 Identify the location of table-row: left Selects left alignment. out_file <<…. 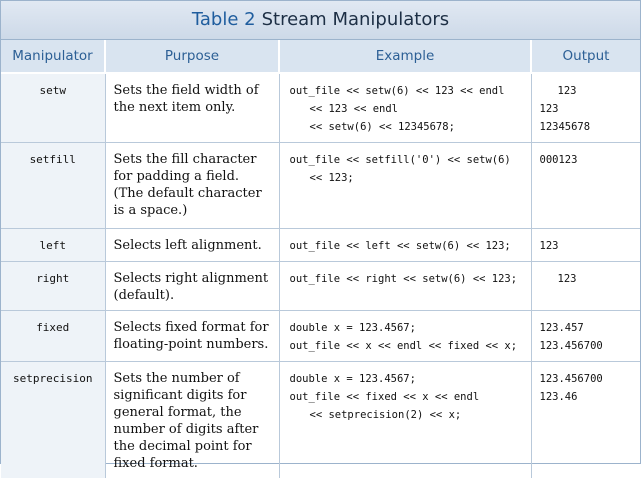
(320, 245).